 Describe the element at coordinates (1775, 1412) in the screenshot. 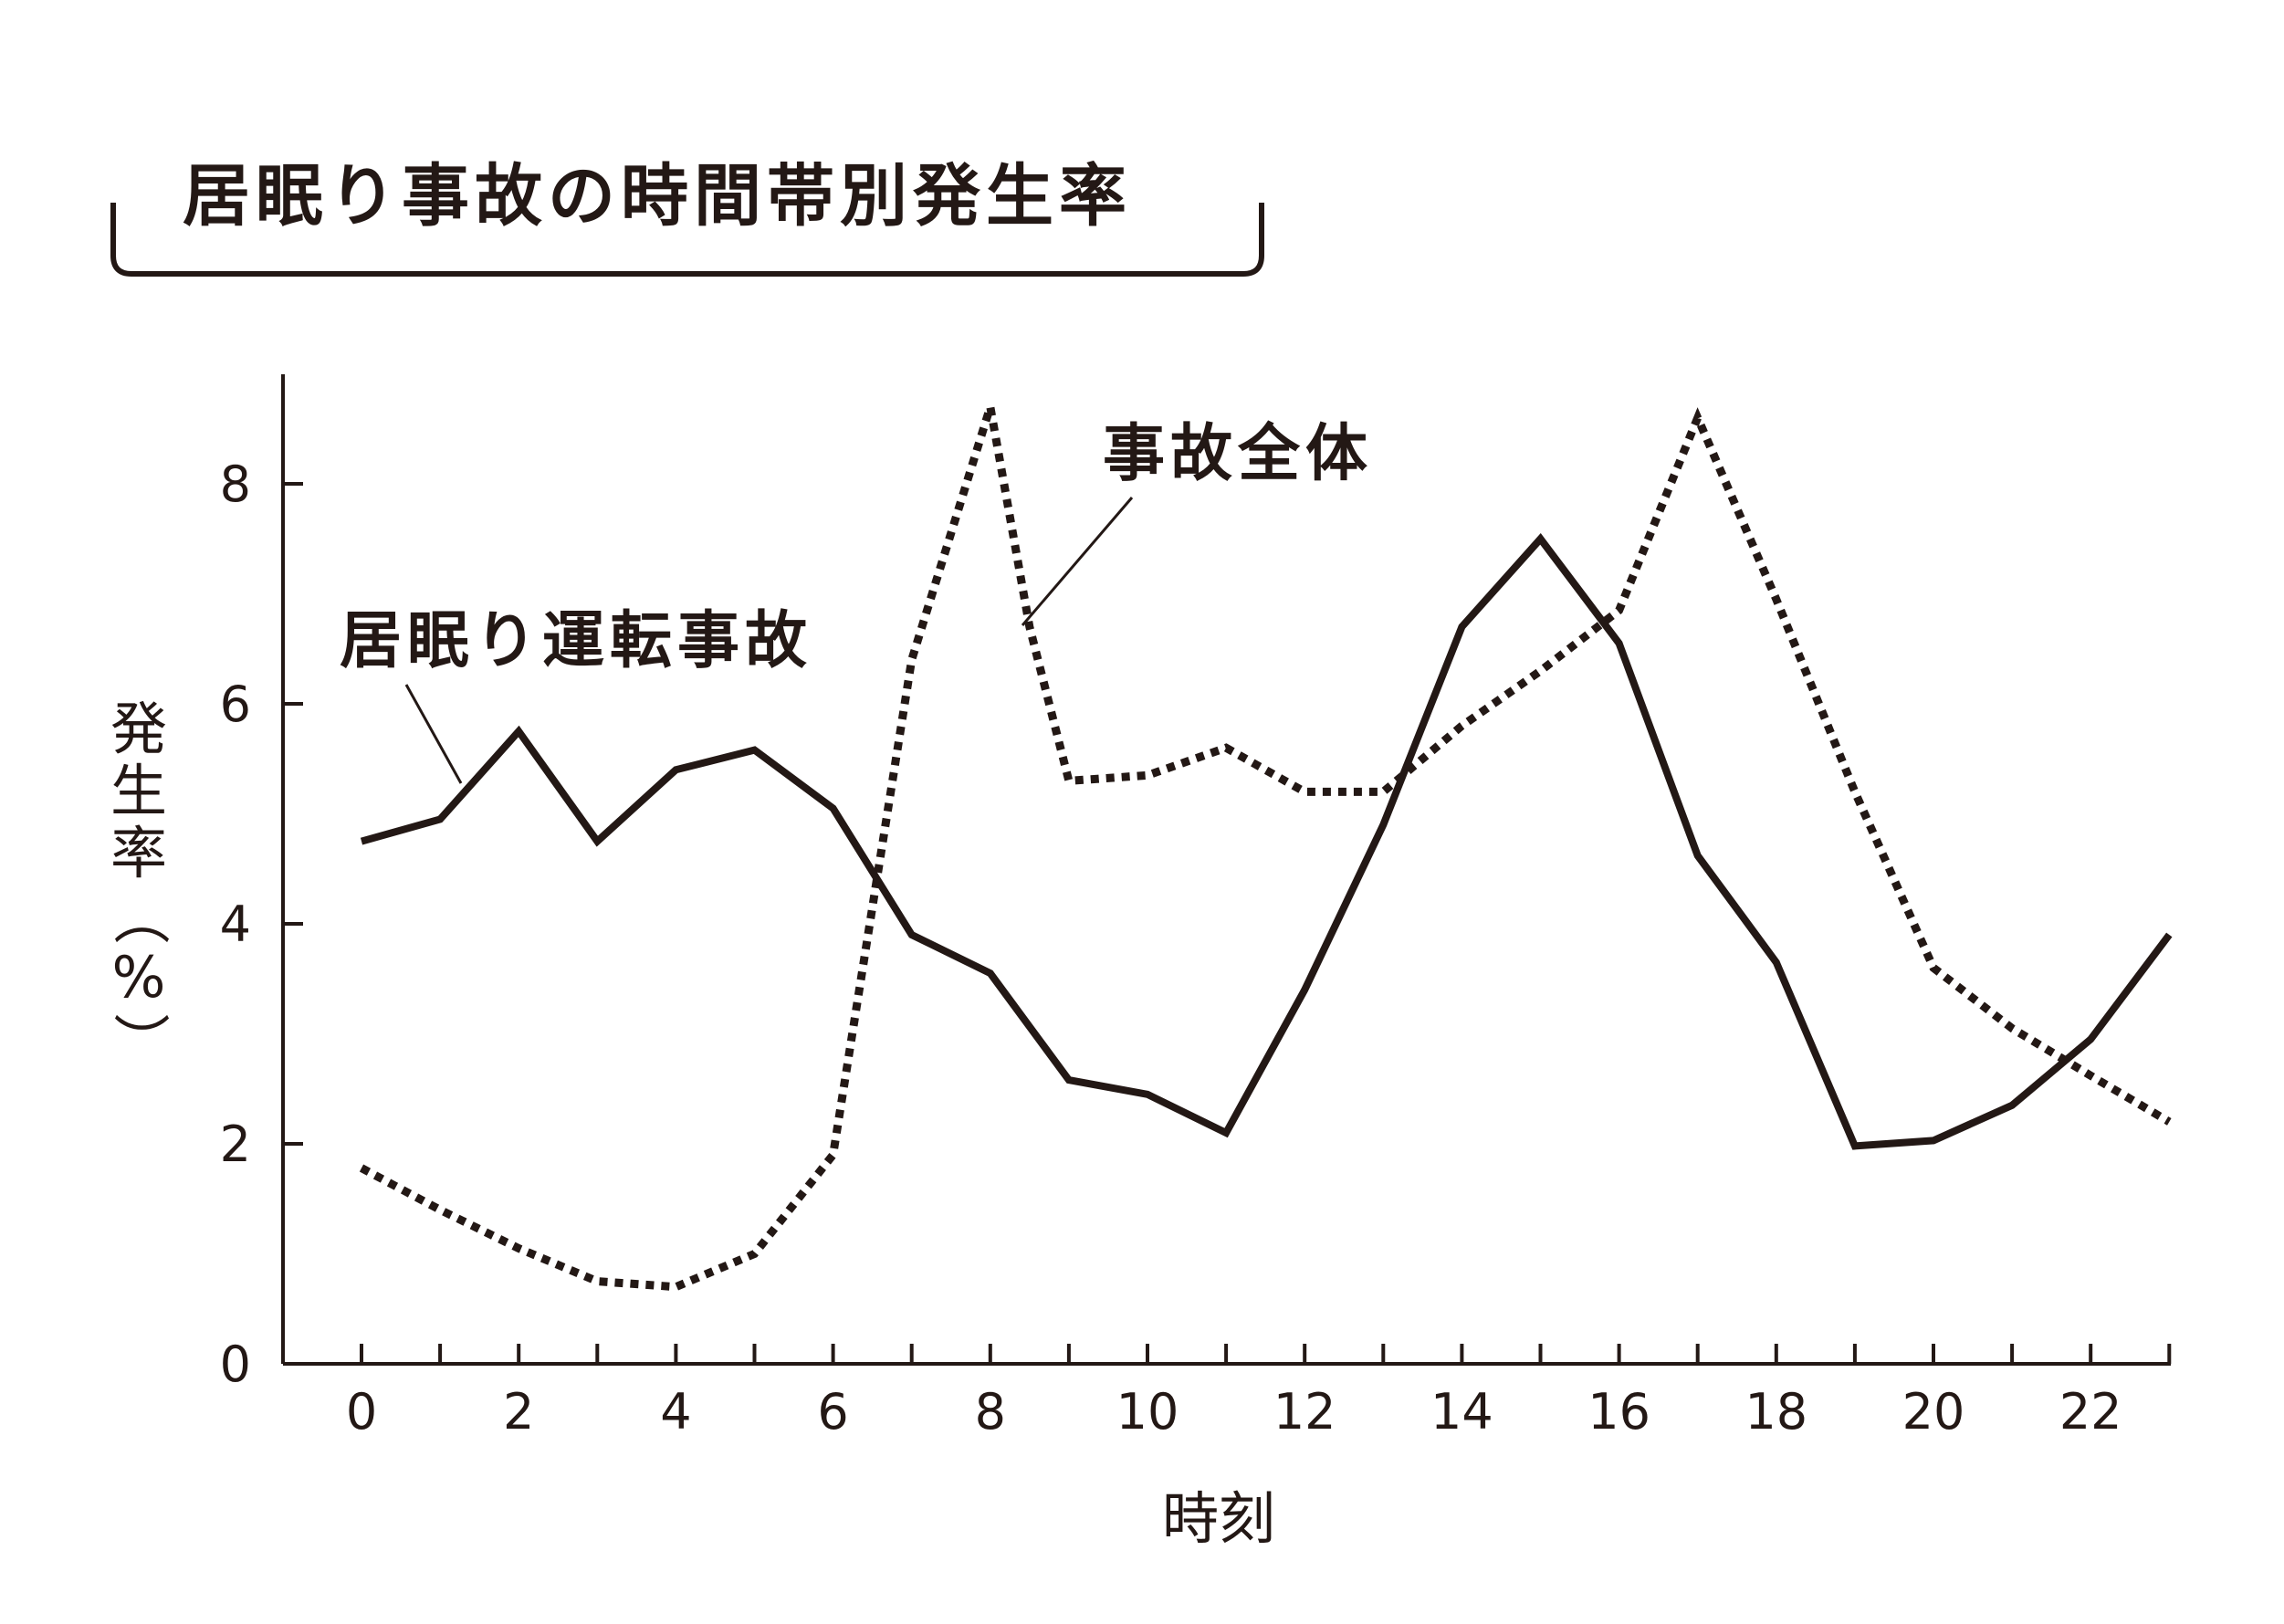

I see `x-tick-label: 18` at that location.